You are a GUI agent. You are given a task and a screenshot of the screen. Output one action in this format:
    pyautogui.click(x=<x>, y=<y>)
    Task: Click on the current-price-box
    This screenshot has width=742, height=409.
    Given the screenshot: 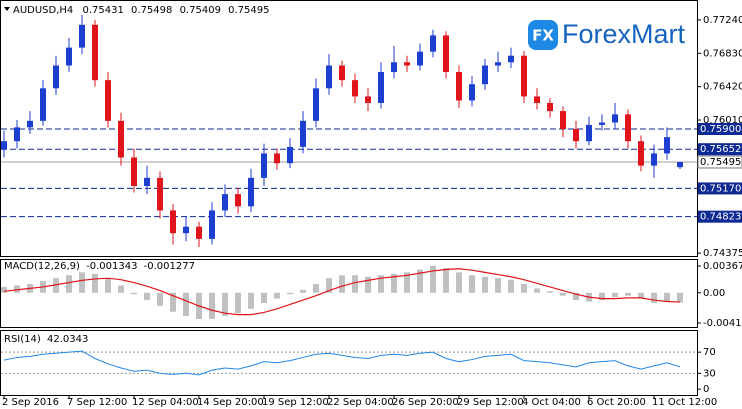 What is the action you would take?
    pyautogui.click(x=719, y=162)
    